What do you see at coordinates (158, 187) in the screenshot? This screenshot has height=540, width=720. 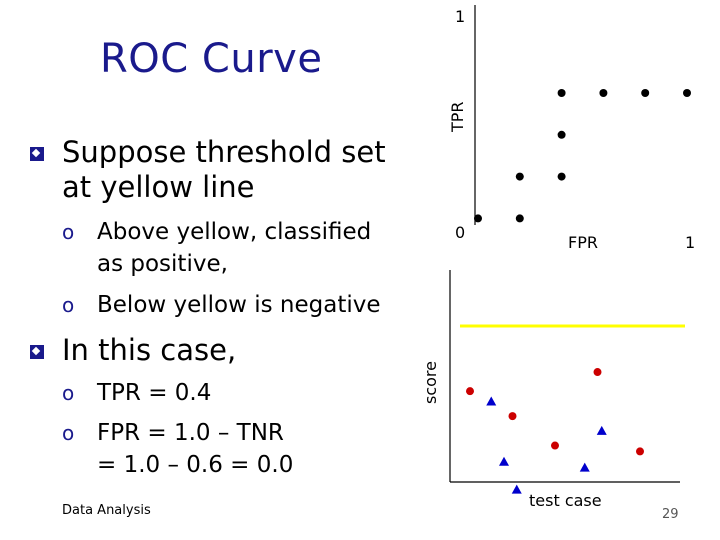 I see `bullet-1-line-2: at yellow line` at bounding box center [158, 187].